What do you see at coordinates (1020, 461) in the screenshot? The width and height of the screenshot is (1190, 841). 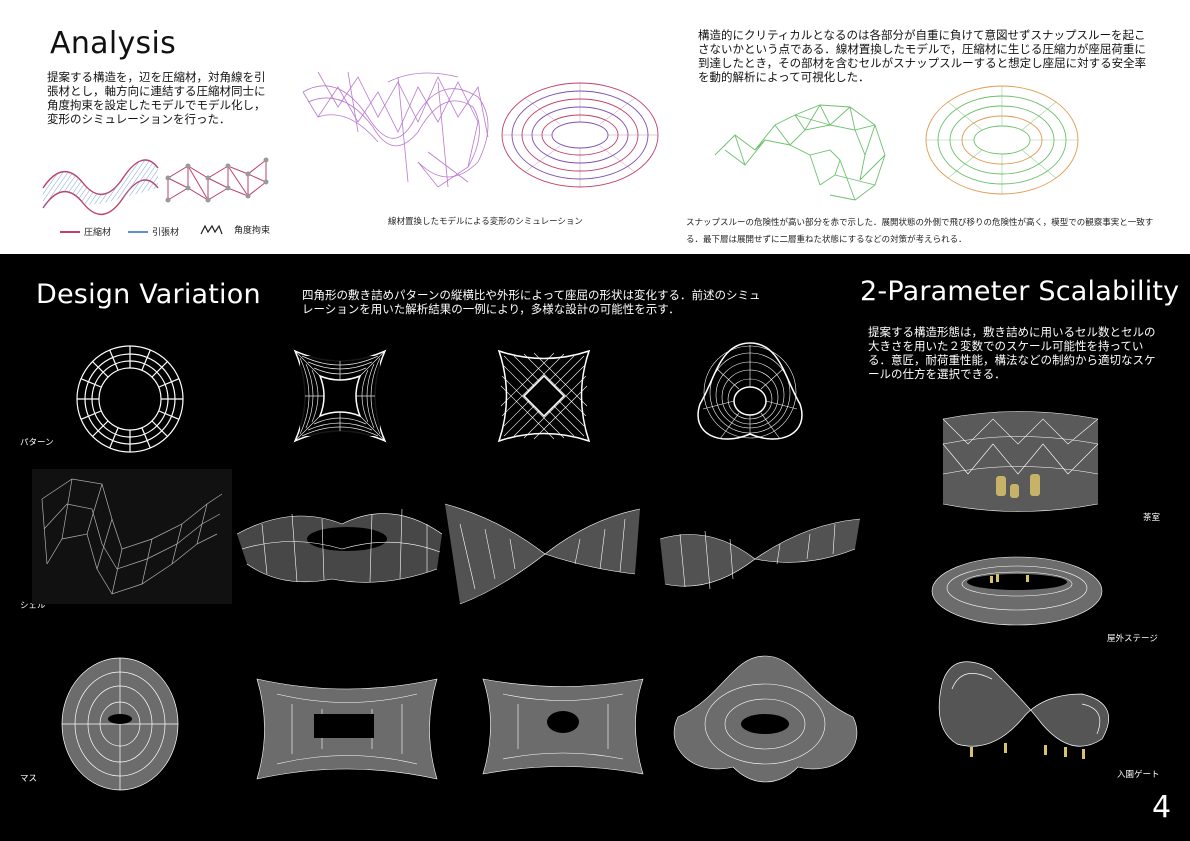 I see `teahouse-render` at bounding box center [1020, 461].